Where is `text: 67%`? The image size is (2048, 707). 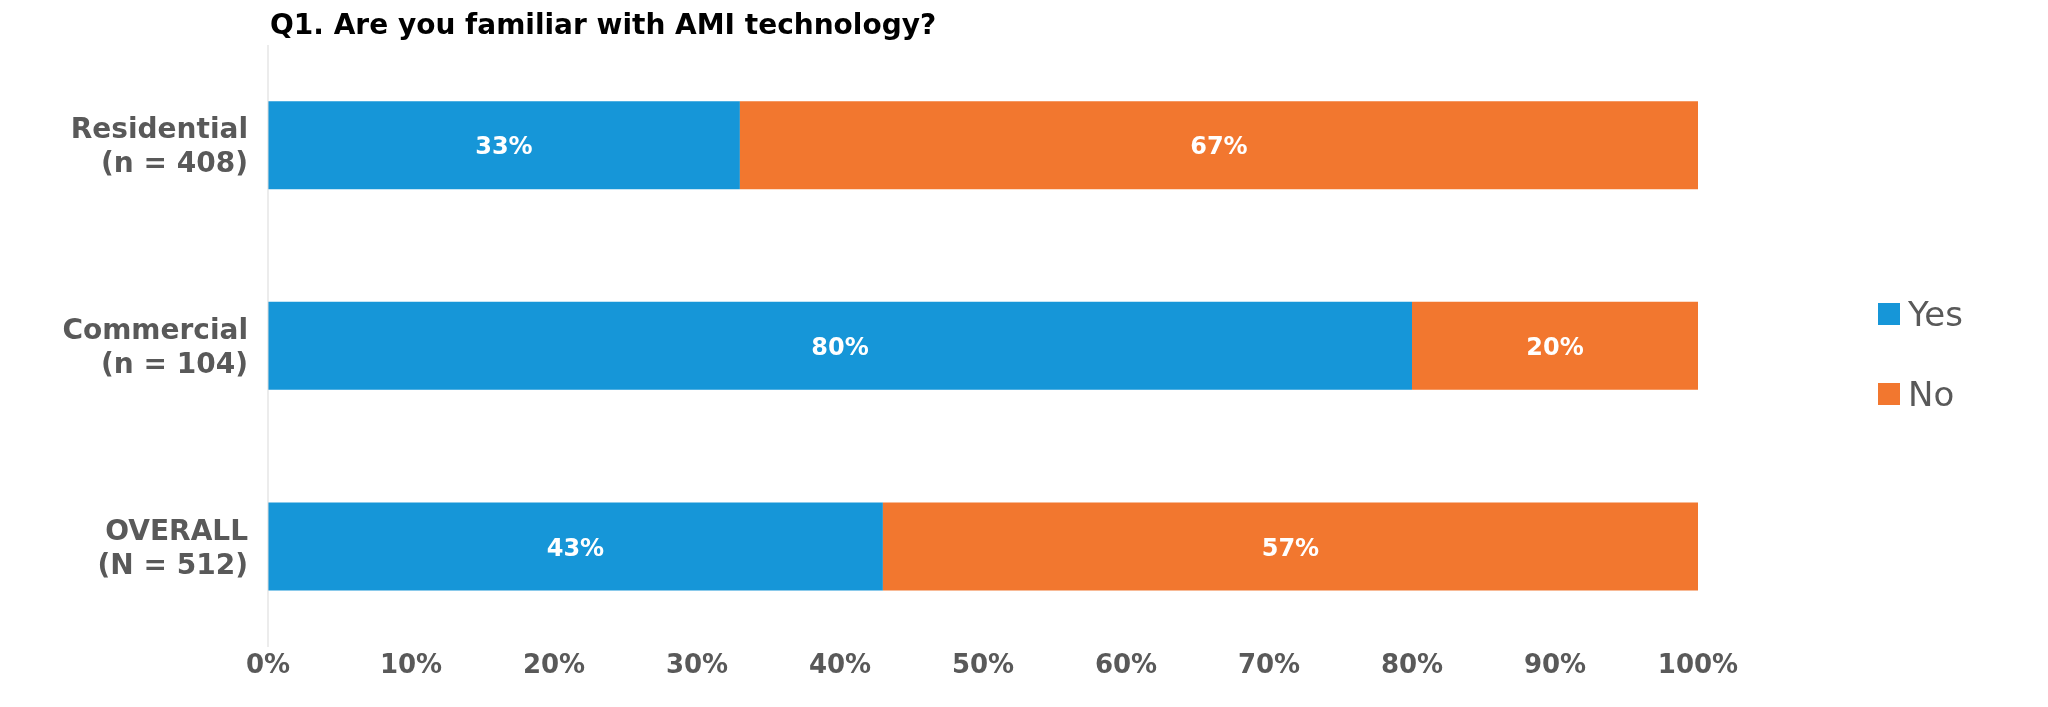
text: 67% is located at coordinates (1219, 146).